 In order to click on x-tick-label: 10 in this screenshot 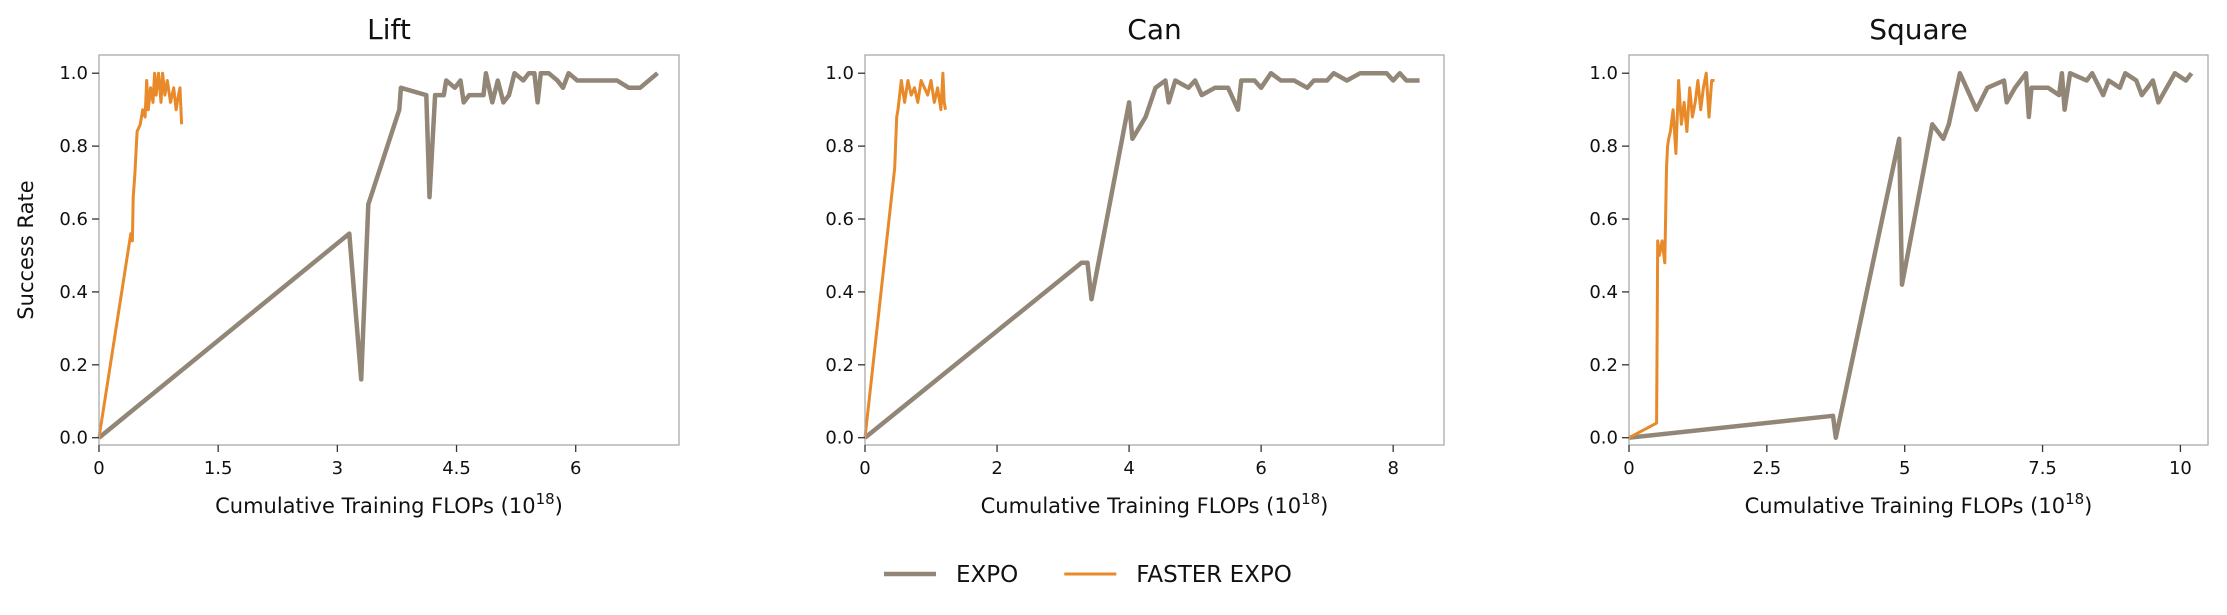, I will do `click(2180, 468)`.